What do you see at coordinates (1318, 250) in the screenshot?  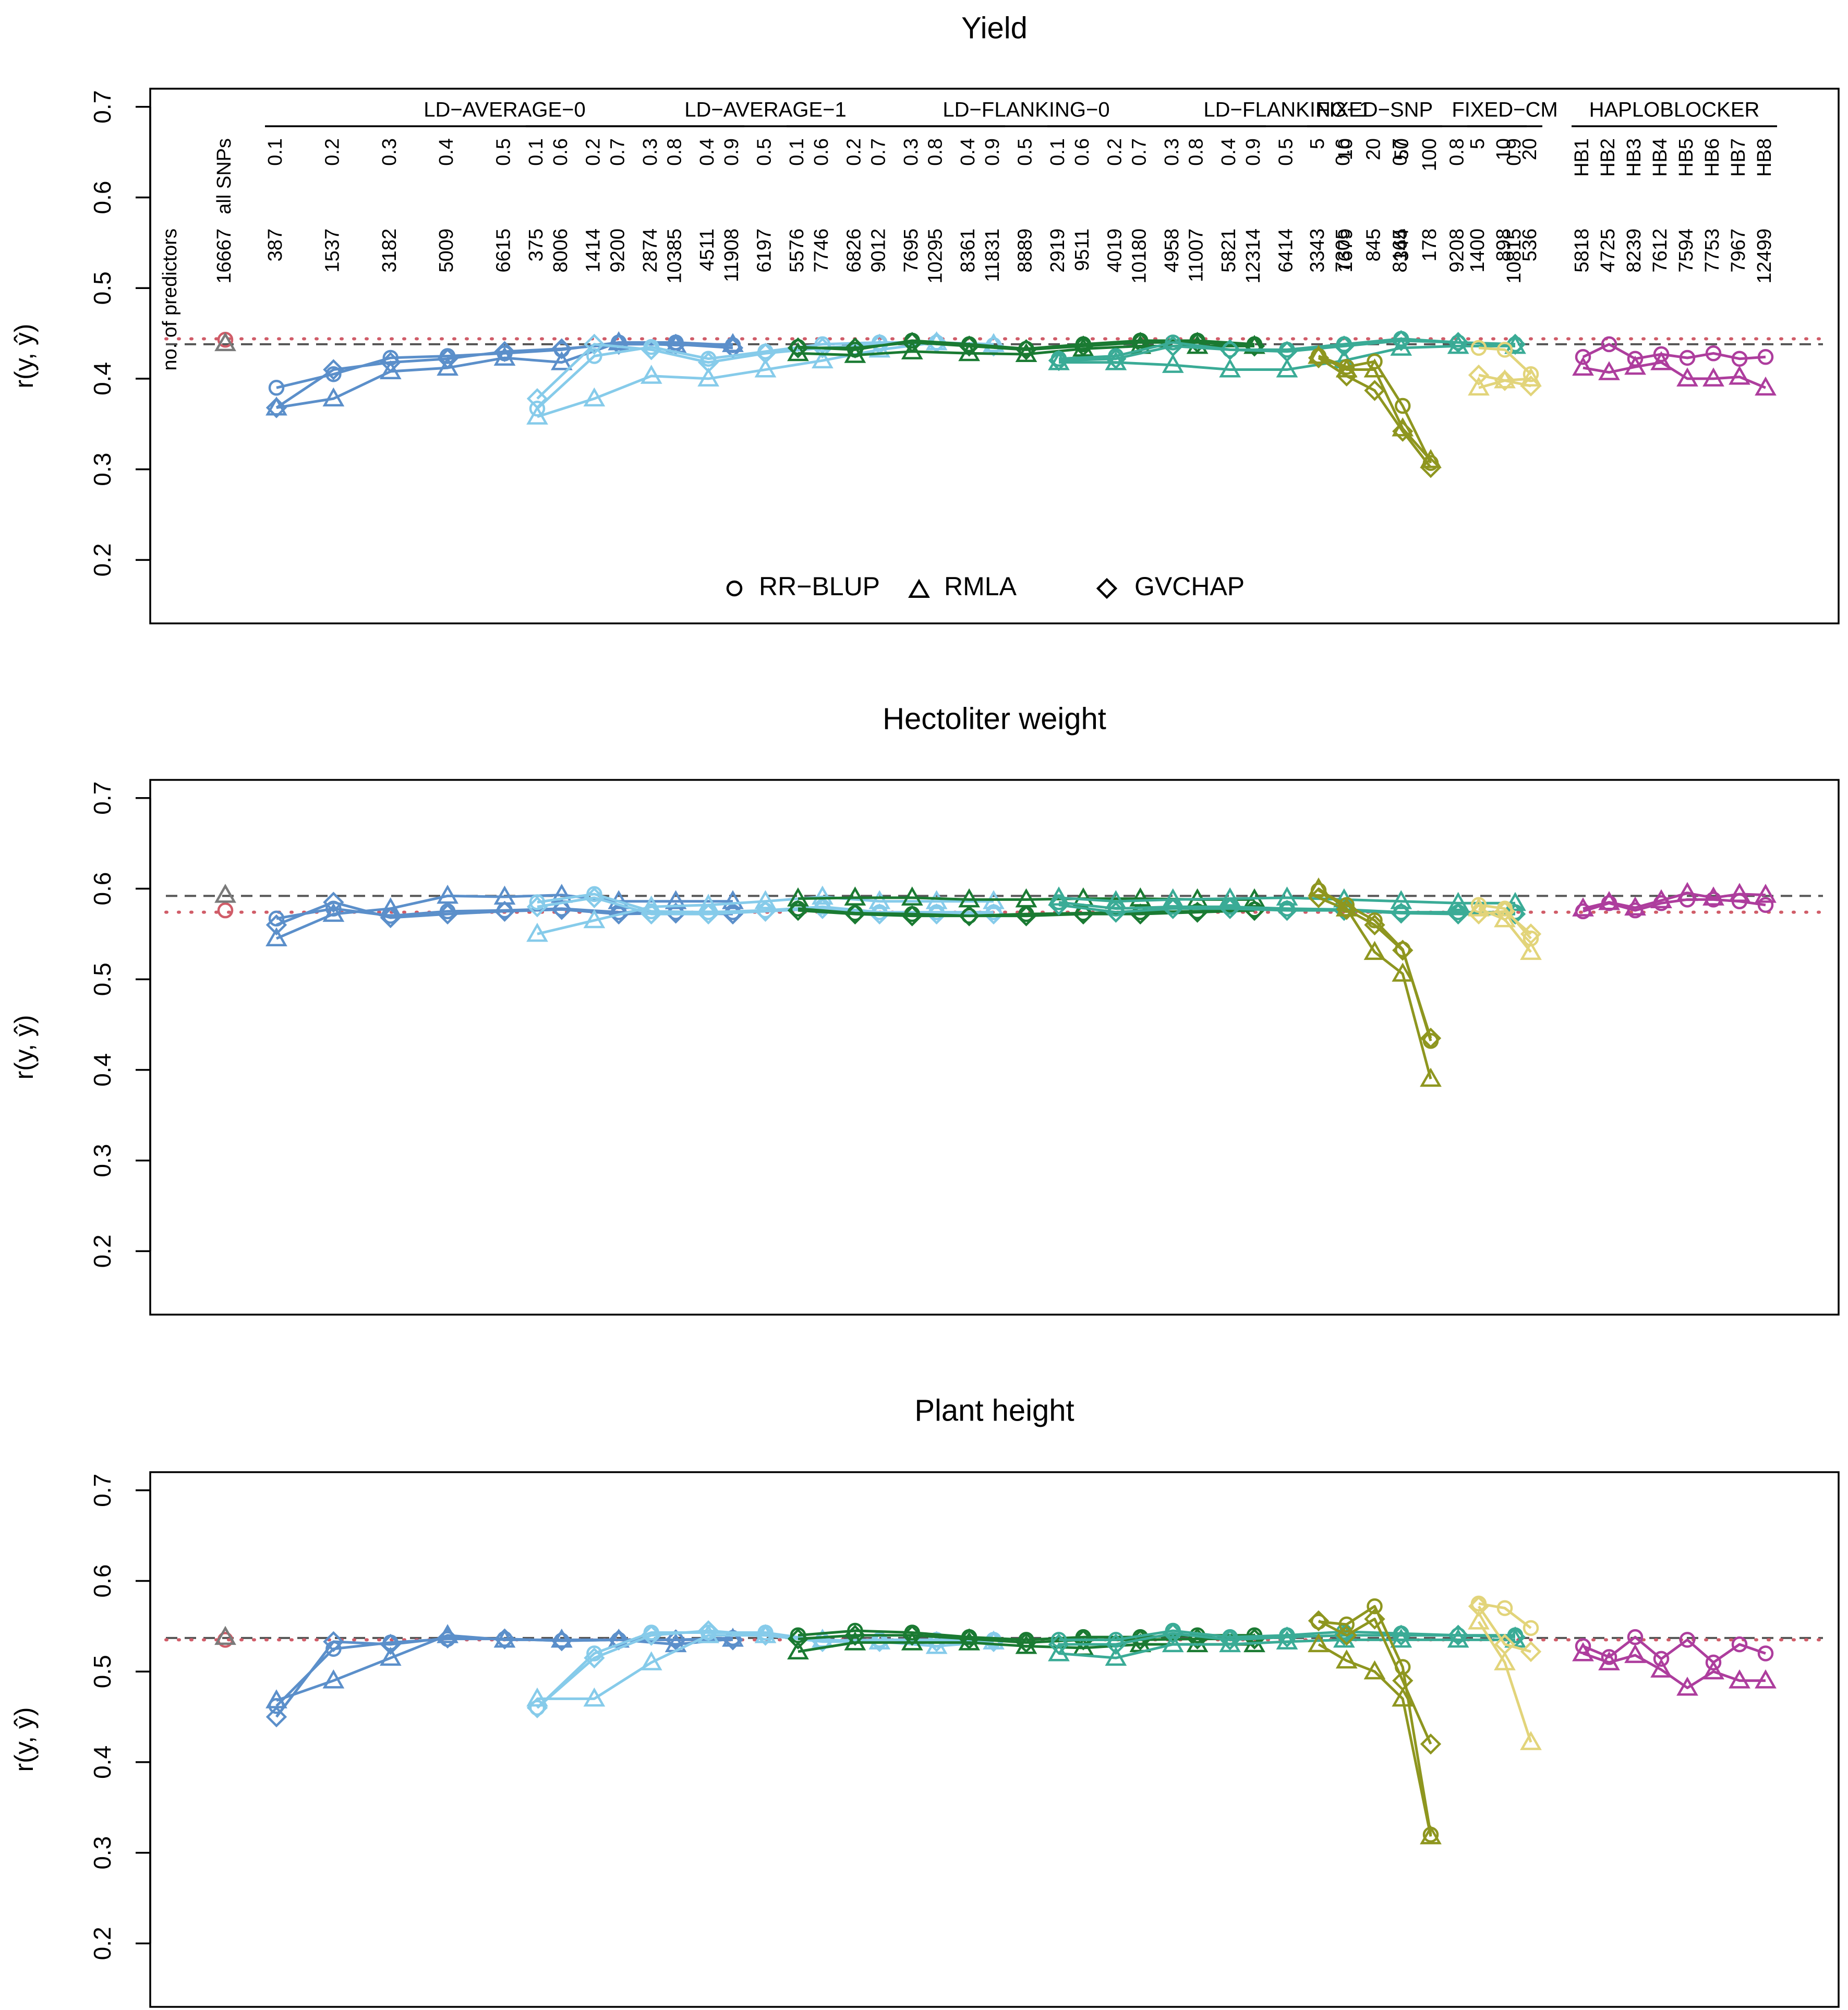 I see `predictor-count: 3343` at bounding box center [1318, 250].